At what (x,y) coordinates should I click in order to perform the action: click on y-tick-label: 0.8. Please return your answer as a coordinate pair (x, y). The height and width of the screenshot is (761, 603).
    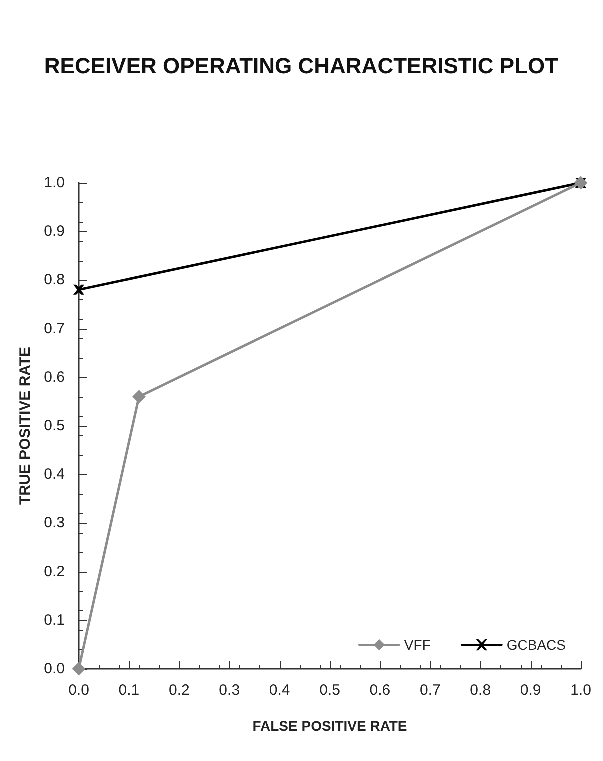
    Looking at the image, I should click on (54, 280).